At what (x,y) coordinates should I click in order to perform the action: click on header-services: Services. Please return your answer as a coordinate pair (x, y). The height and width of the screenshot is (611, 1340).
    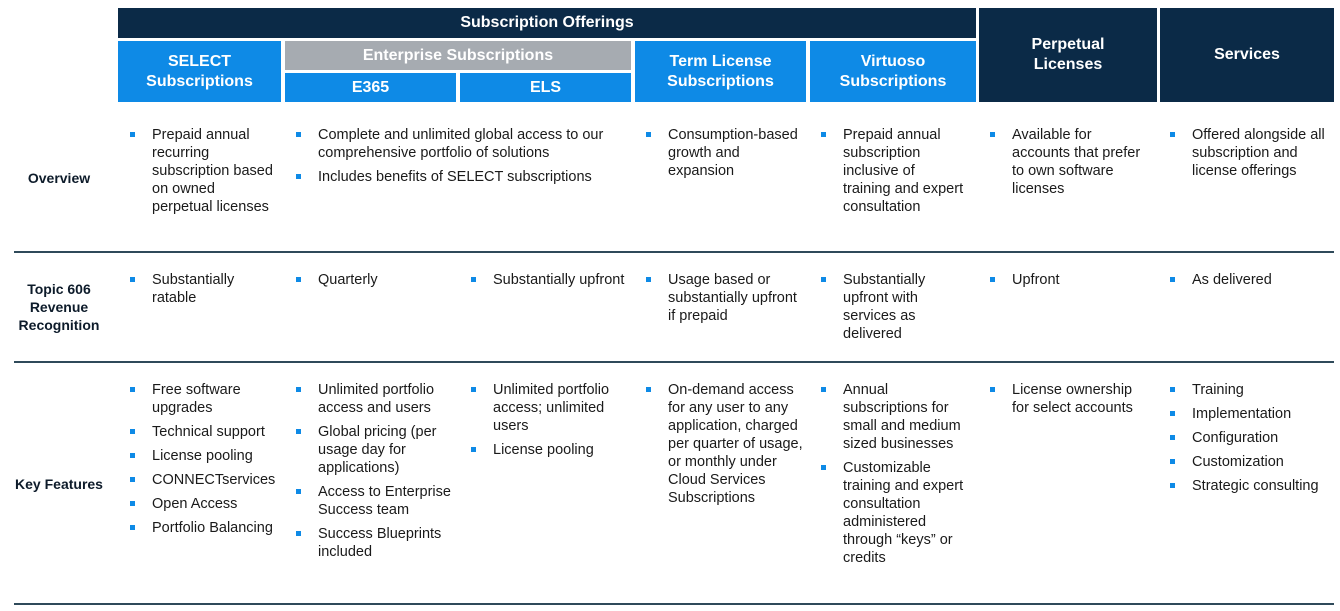
    Looking at the image, I should click on (1247, 55).